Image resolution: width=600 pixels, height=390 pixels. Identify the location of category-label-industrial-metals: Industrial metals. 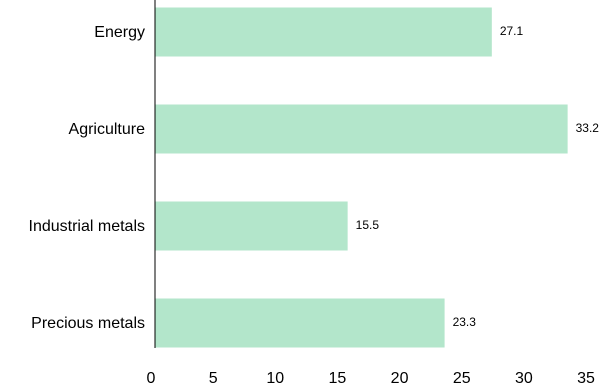
(87, 226).